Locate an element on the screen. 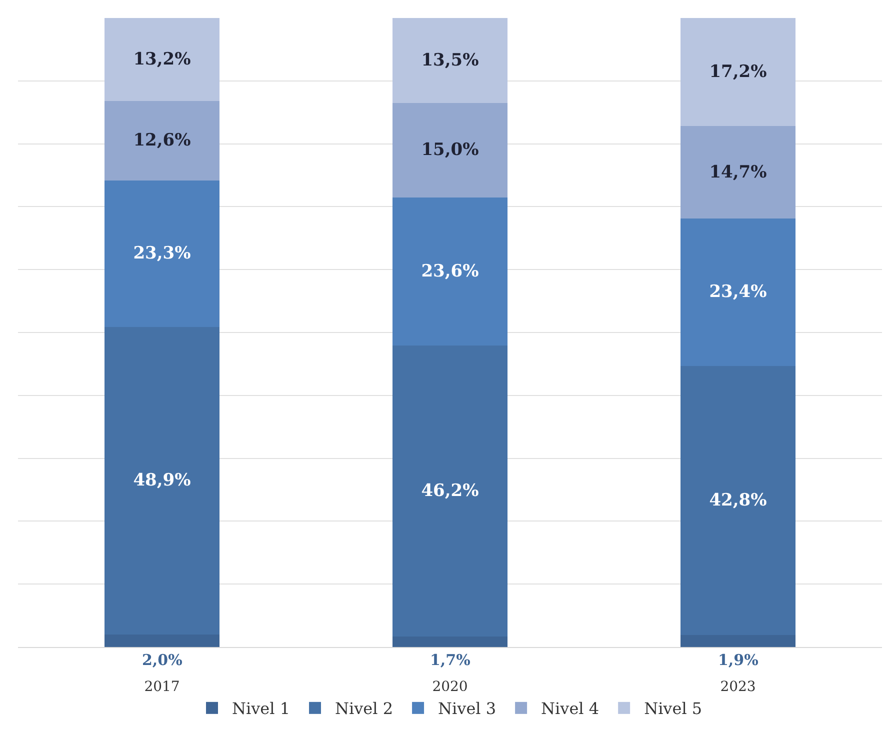 The width and height of the screenshot is (892, 735). data-label: 14,7% is located at coordinates (738, 172).